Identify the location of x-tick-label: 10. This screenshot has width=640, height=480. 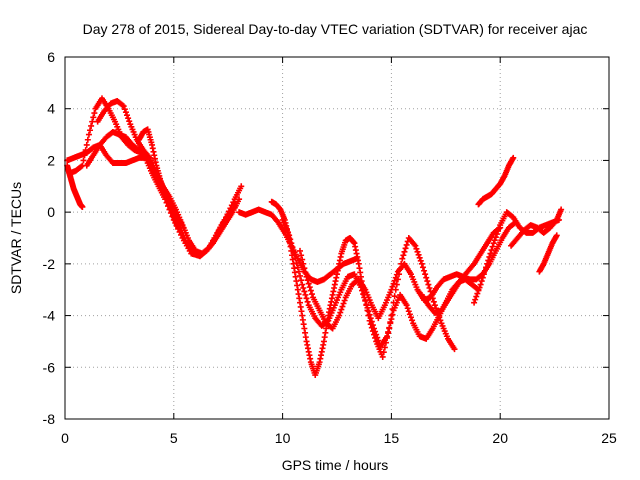
(283, 438).